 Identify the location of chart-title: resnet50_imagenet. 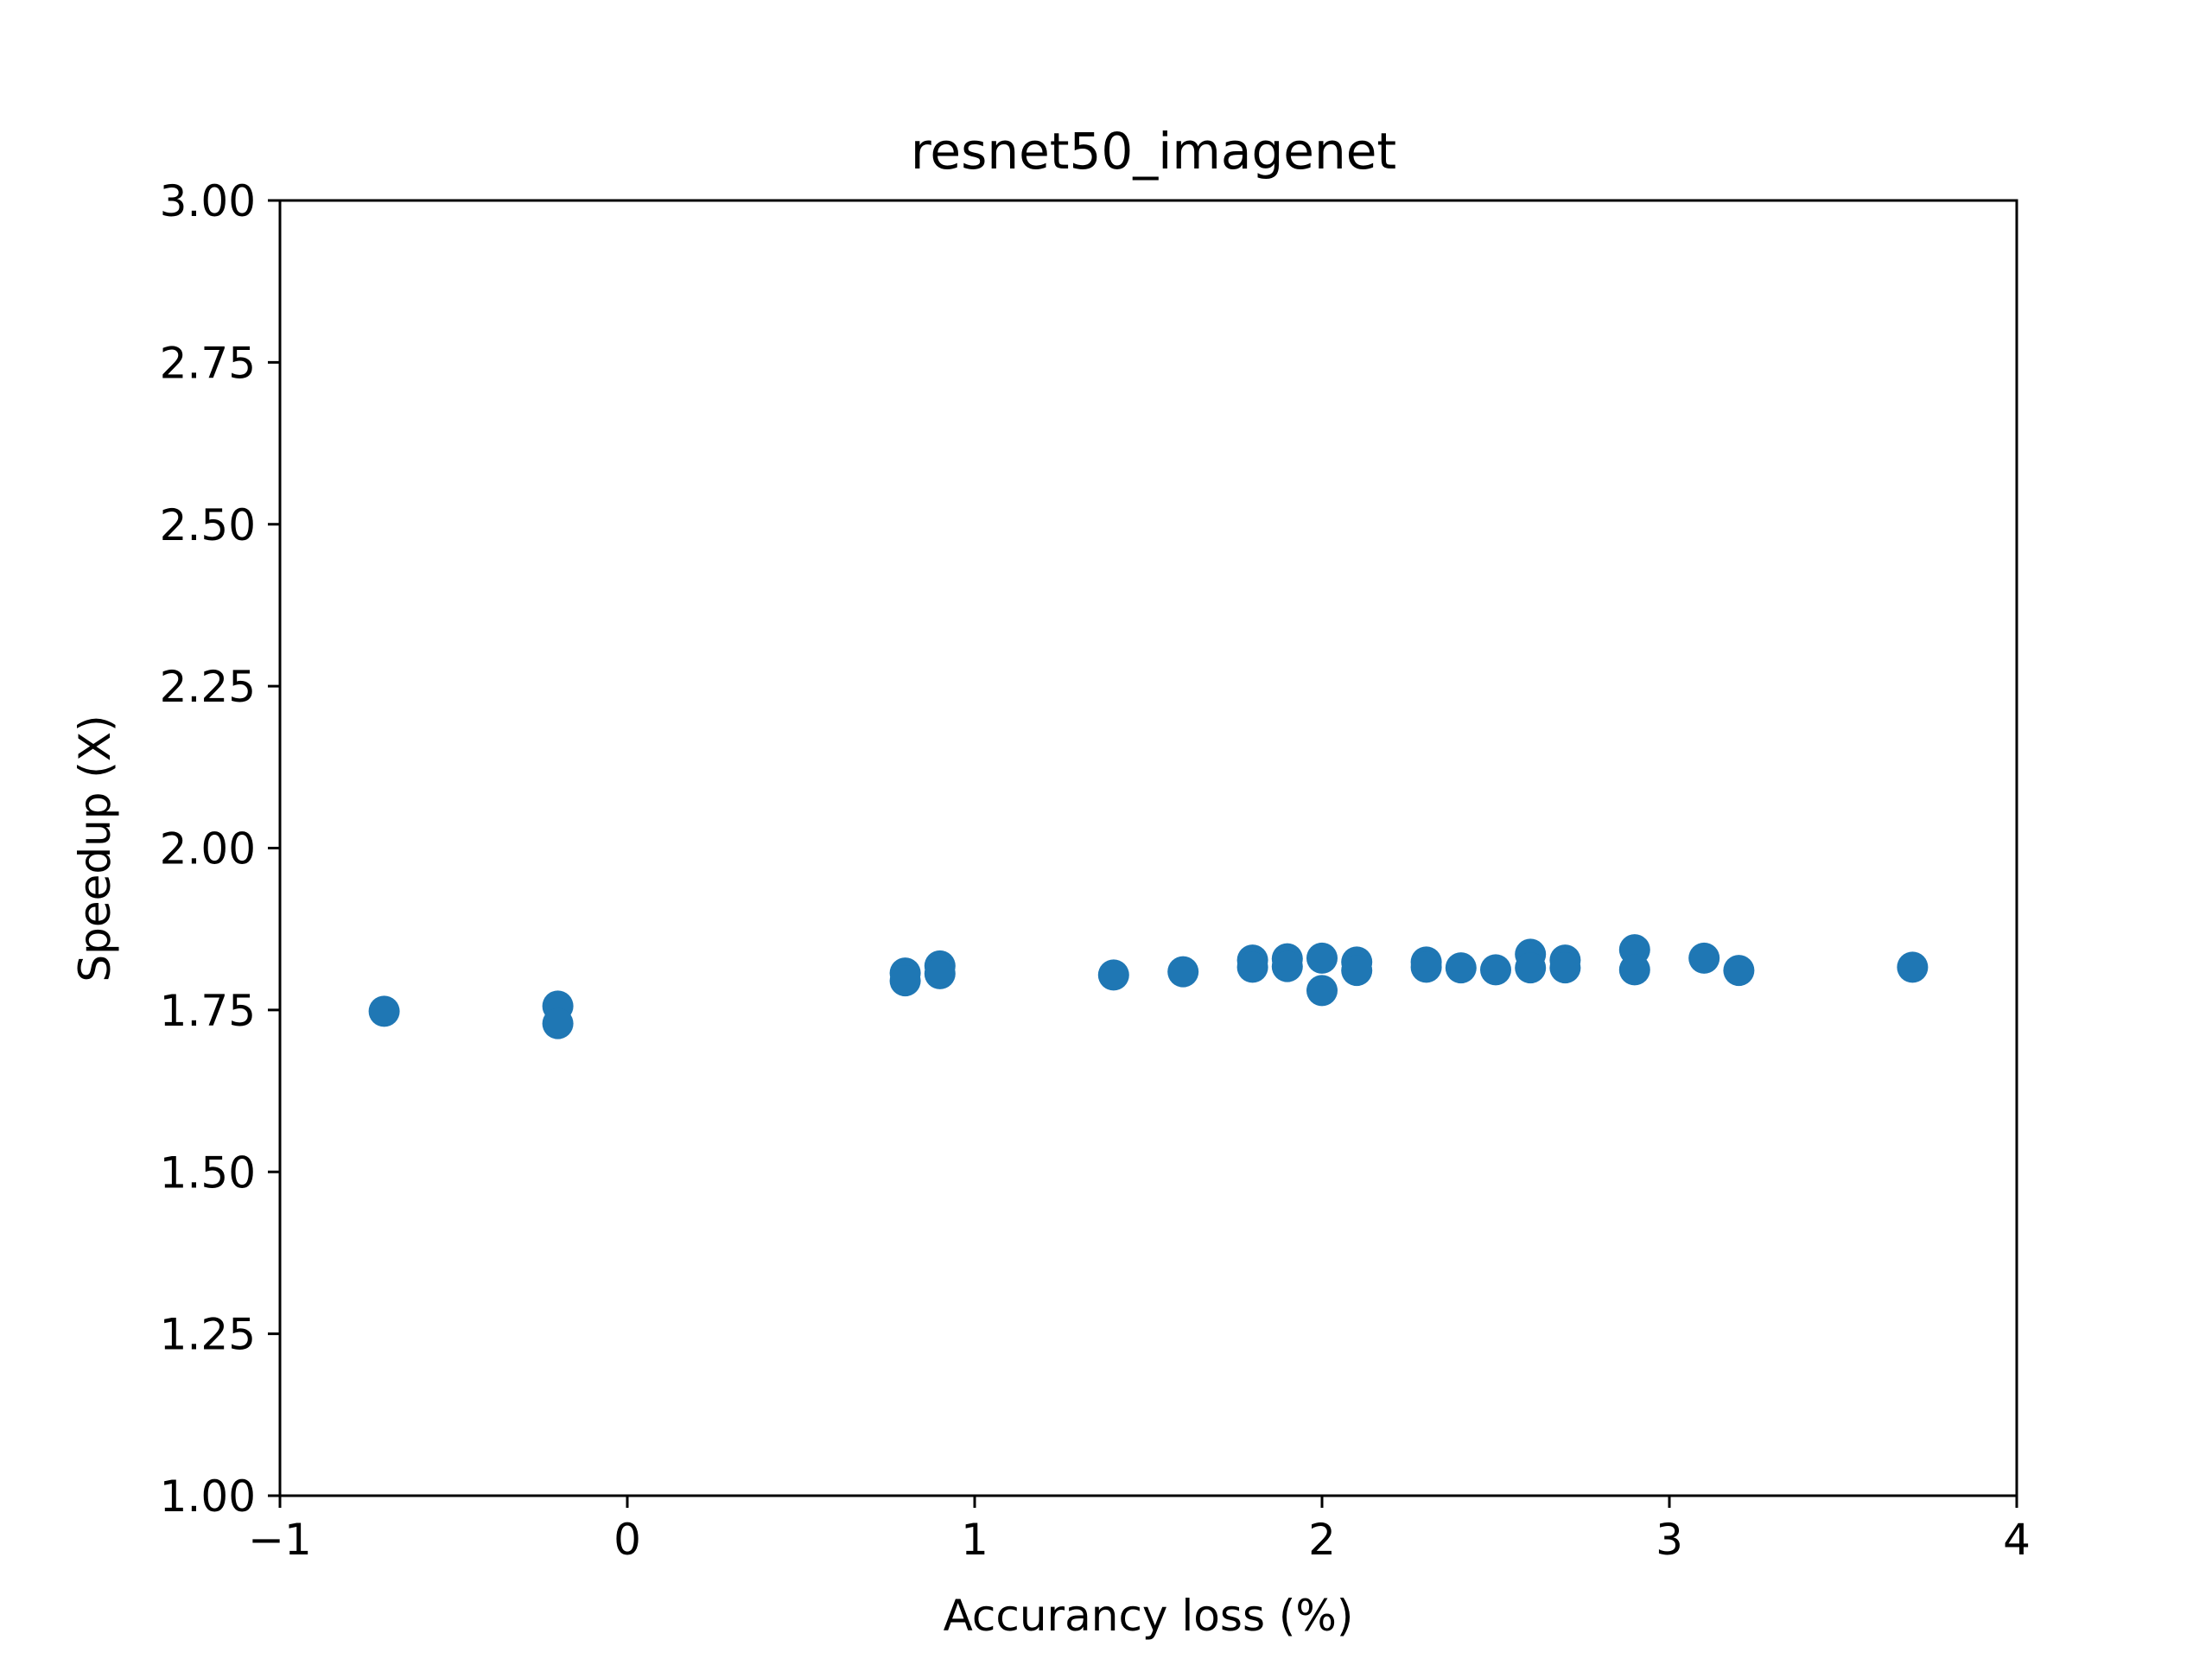
(1153, 151).